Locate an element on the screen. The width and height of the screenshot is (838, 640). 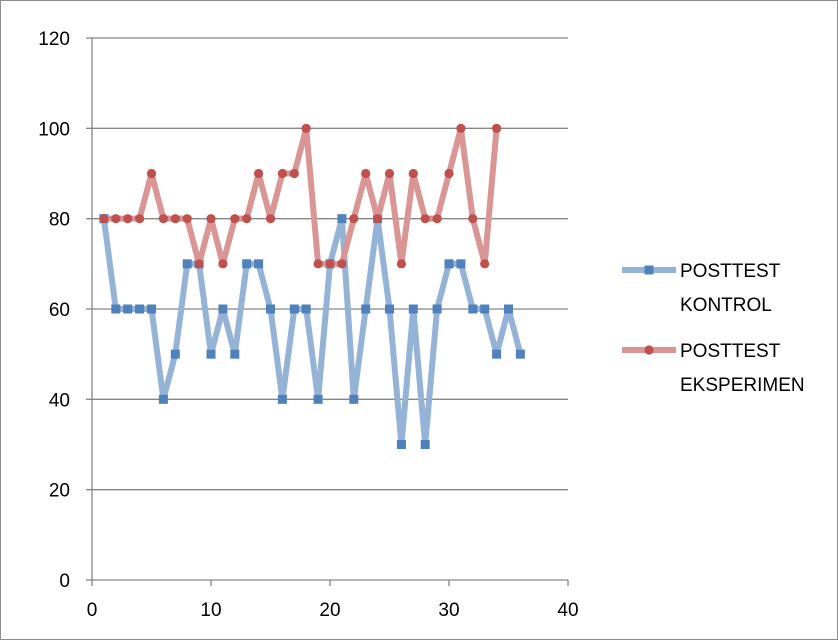
x-tick-label: 40 is located at coordinates (567, 610).